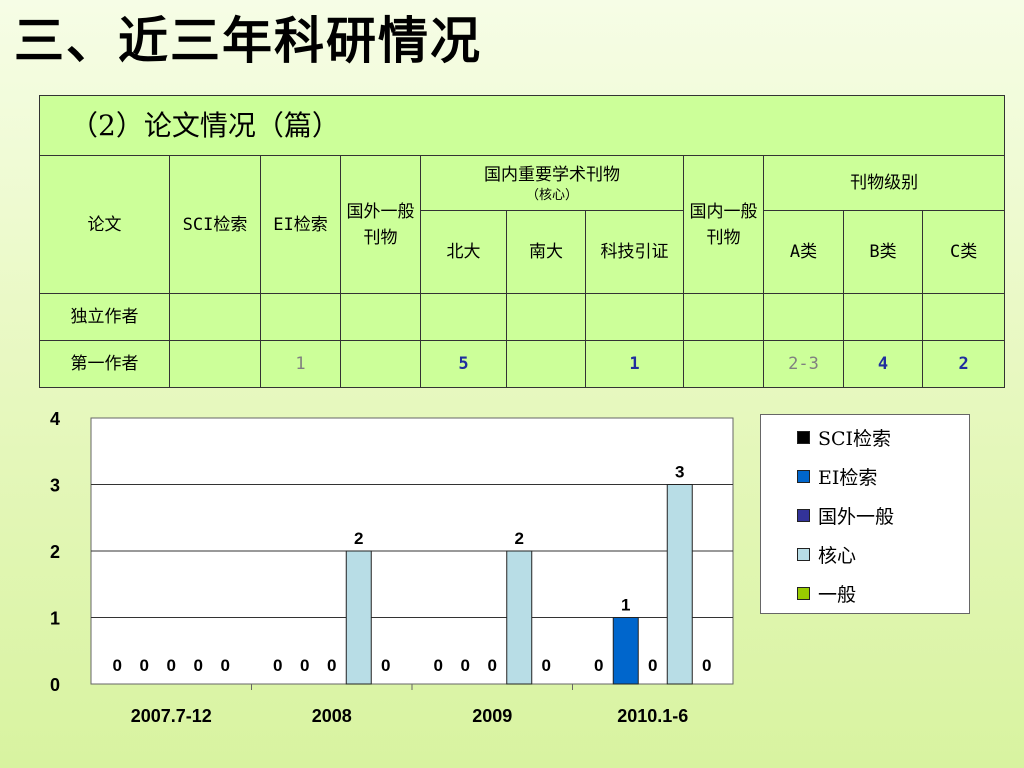 The image size is (1024, 768). Describe the element at coordinates (679, 472) in the screenshot. I see `data-label: 3` at that location.